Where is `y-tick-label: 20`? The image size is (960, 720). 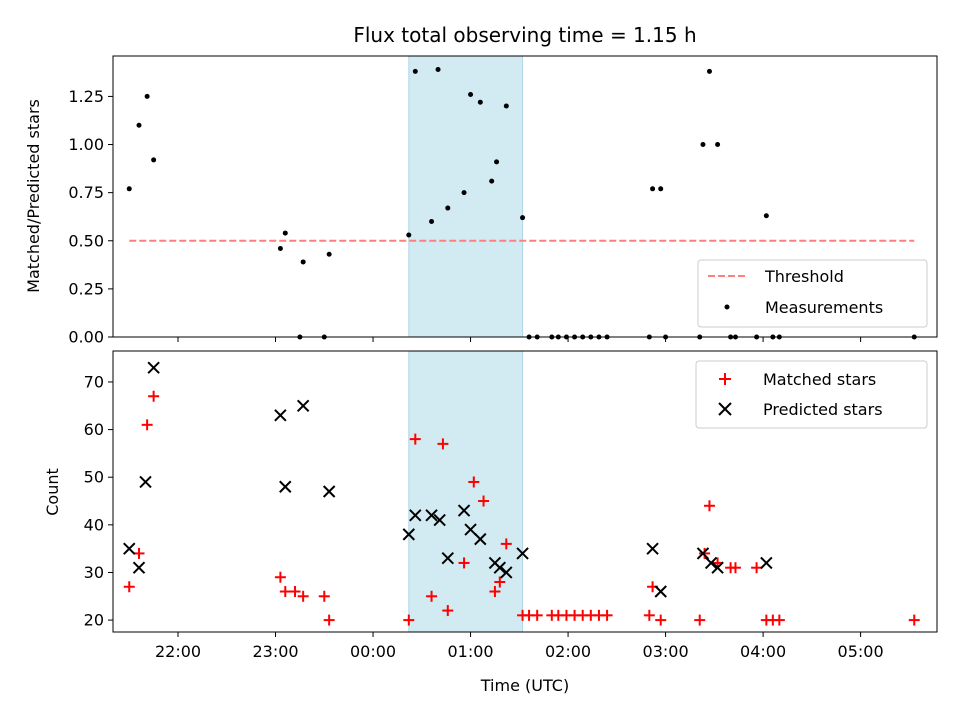 y-tick-label: 20 is located at coordinates (94, 620).